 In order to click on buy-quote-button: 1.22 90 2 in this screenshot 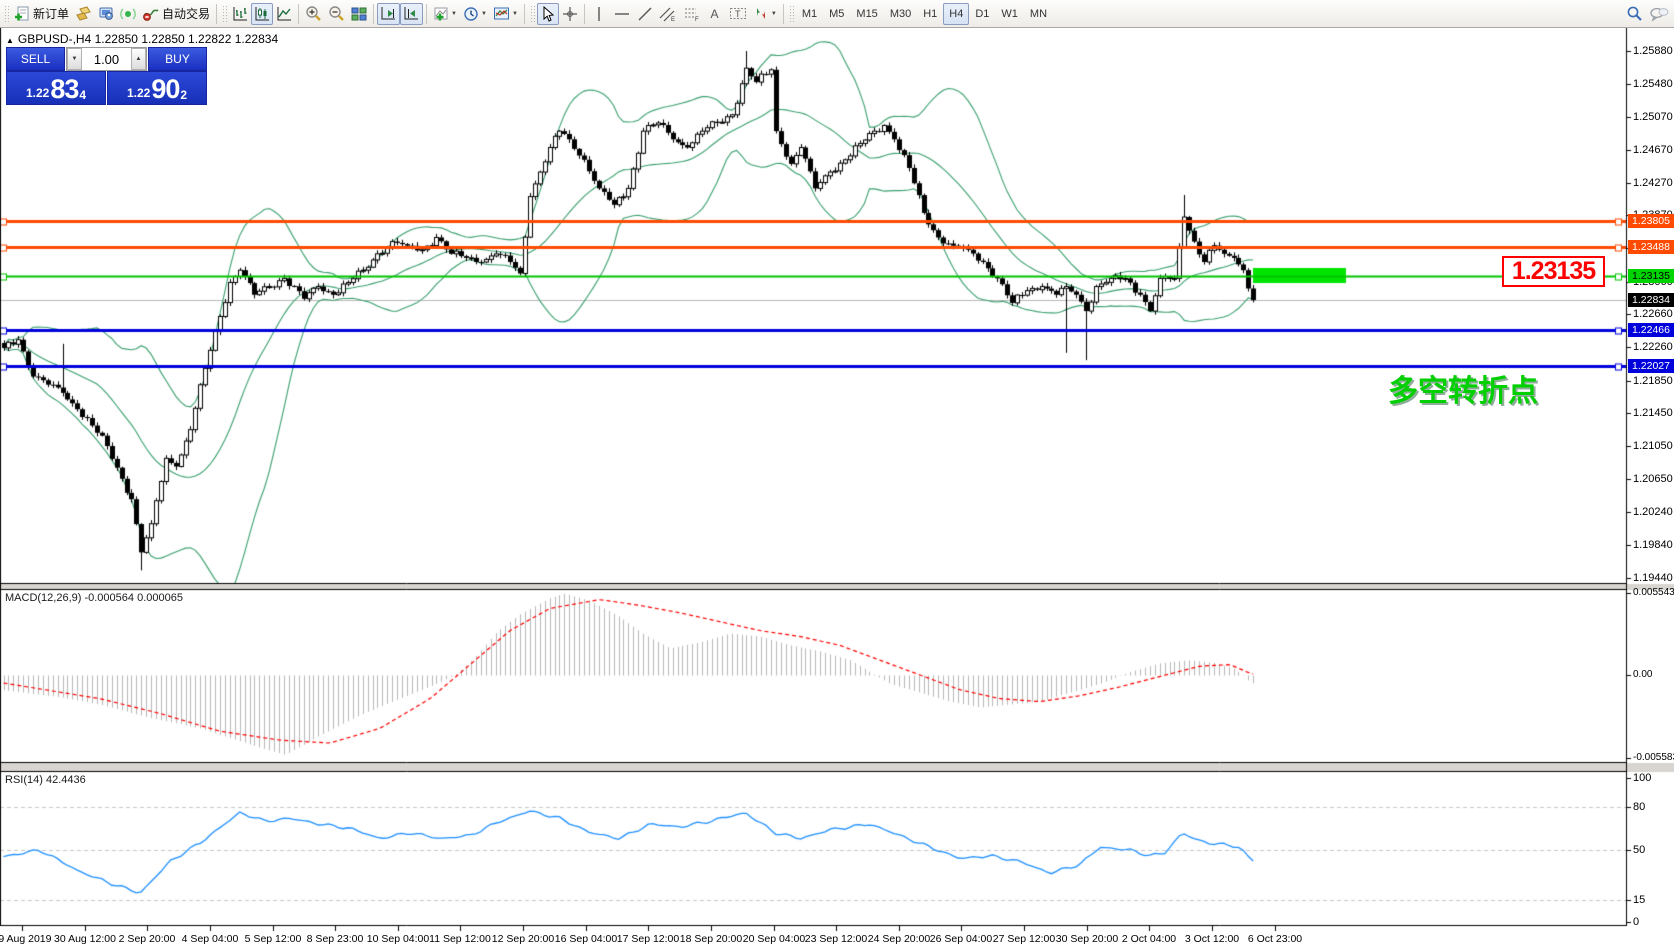, I will do `click(157, 88)`.